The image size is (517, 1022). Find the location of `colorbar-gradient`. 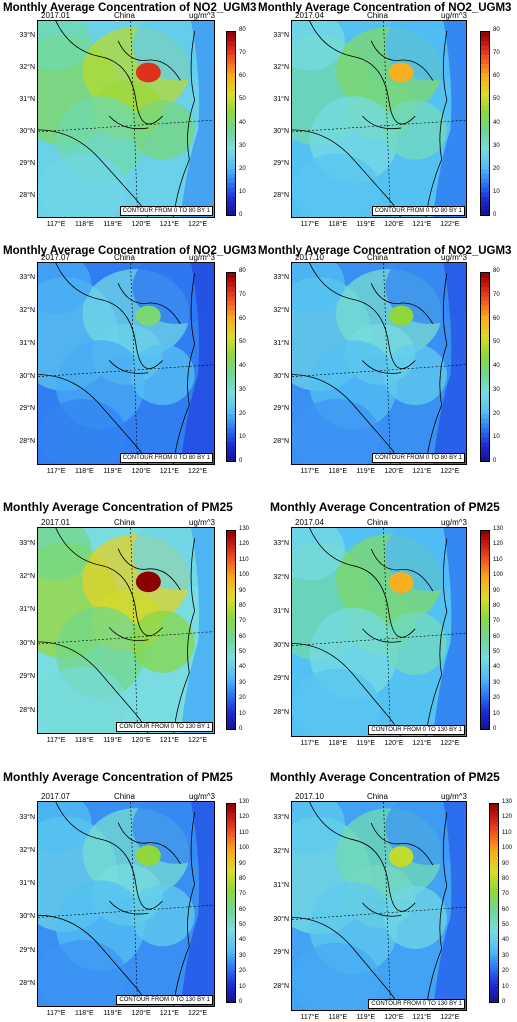

colorbar-gradient is located at coordinates (231, 124).